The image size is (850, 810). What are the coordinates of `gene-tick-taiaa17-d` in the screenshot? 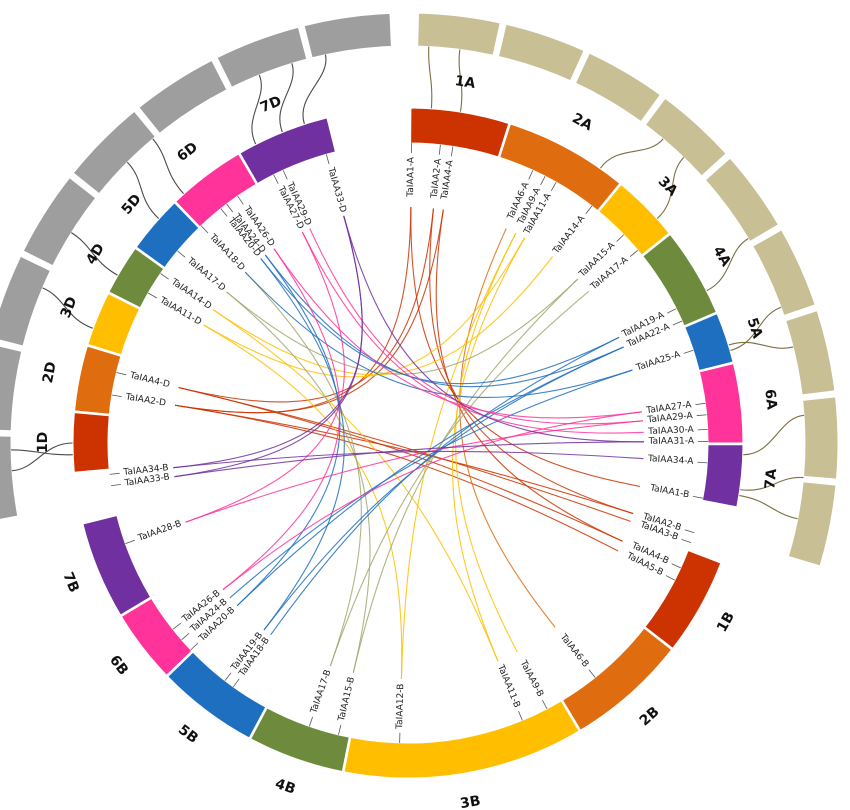 It's located at (181, 254).